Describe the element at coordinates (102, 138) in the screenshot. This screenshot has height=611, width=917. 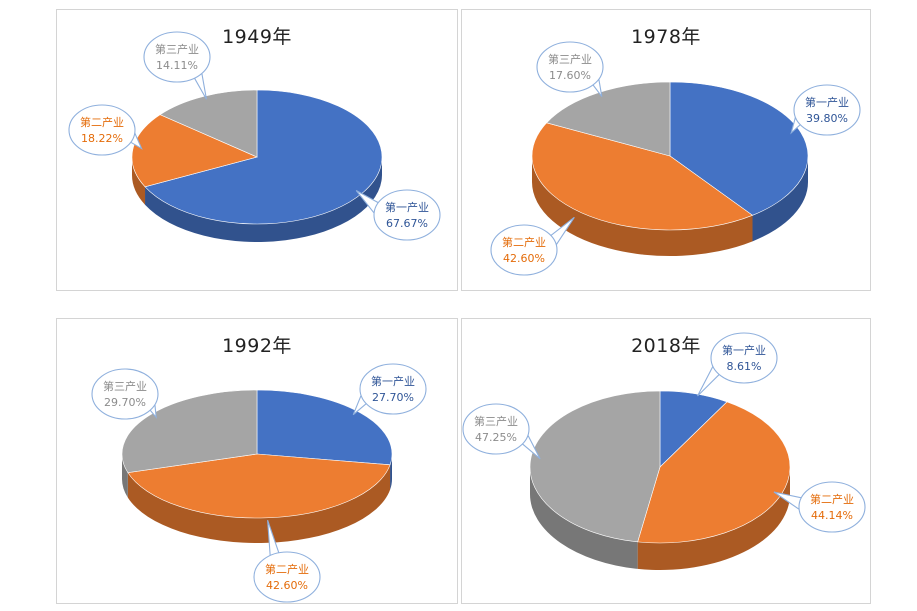
I see `slice-value-label: 18.22%` at that location.